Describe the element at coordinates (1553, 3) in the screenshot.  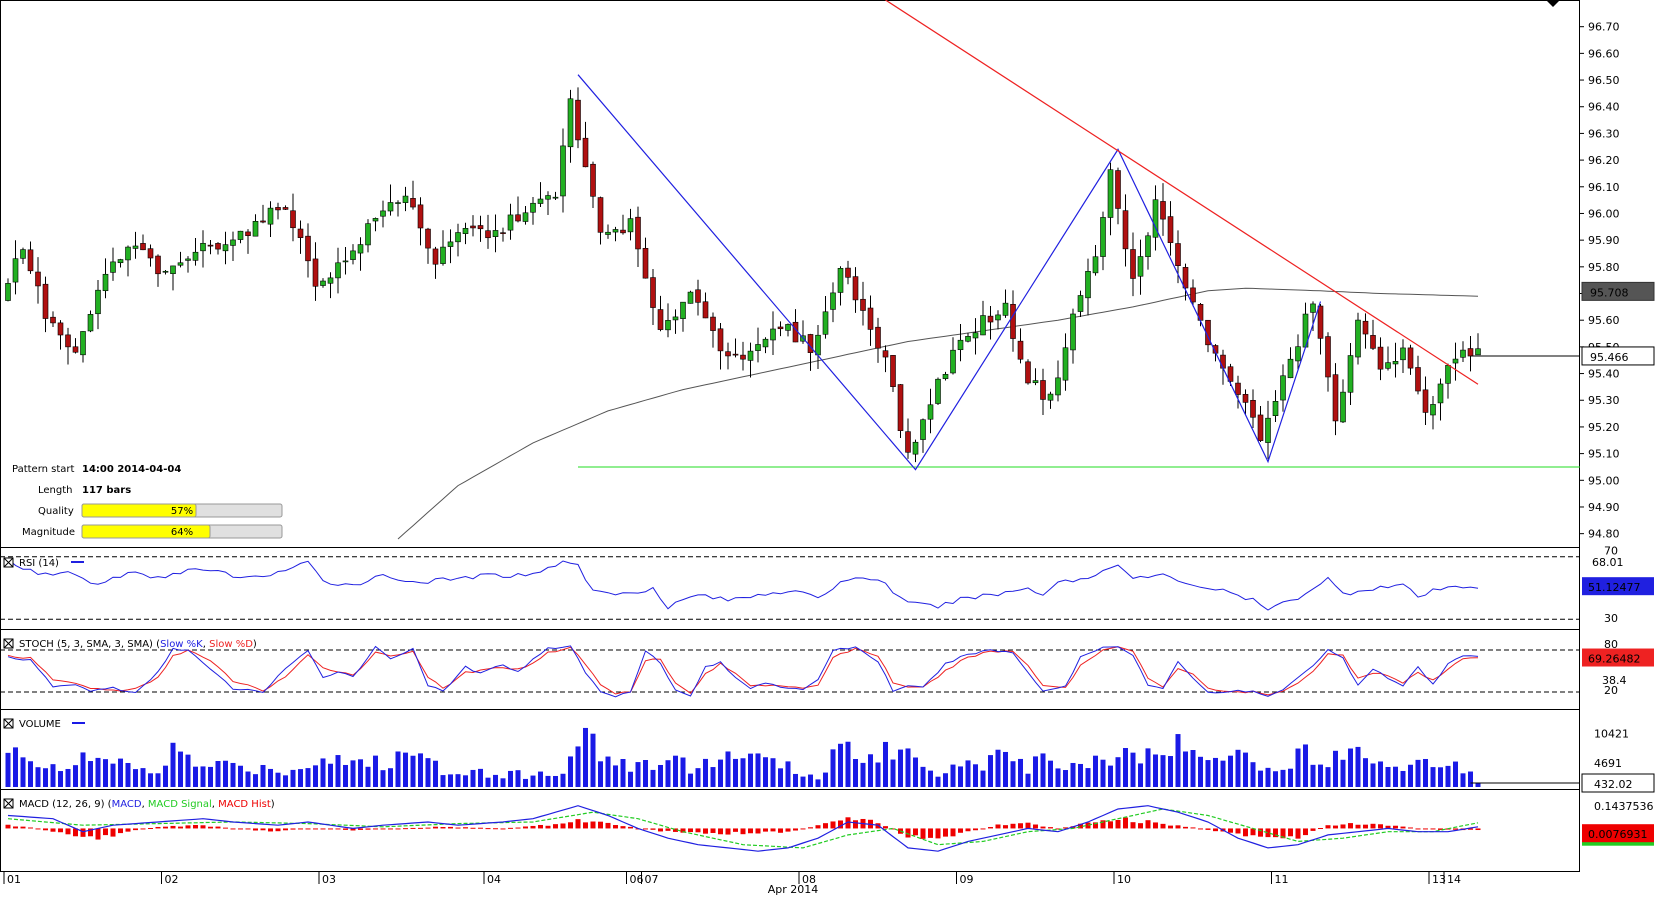
I see `chevron-down-icon` at that location.